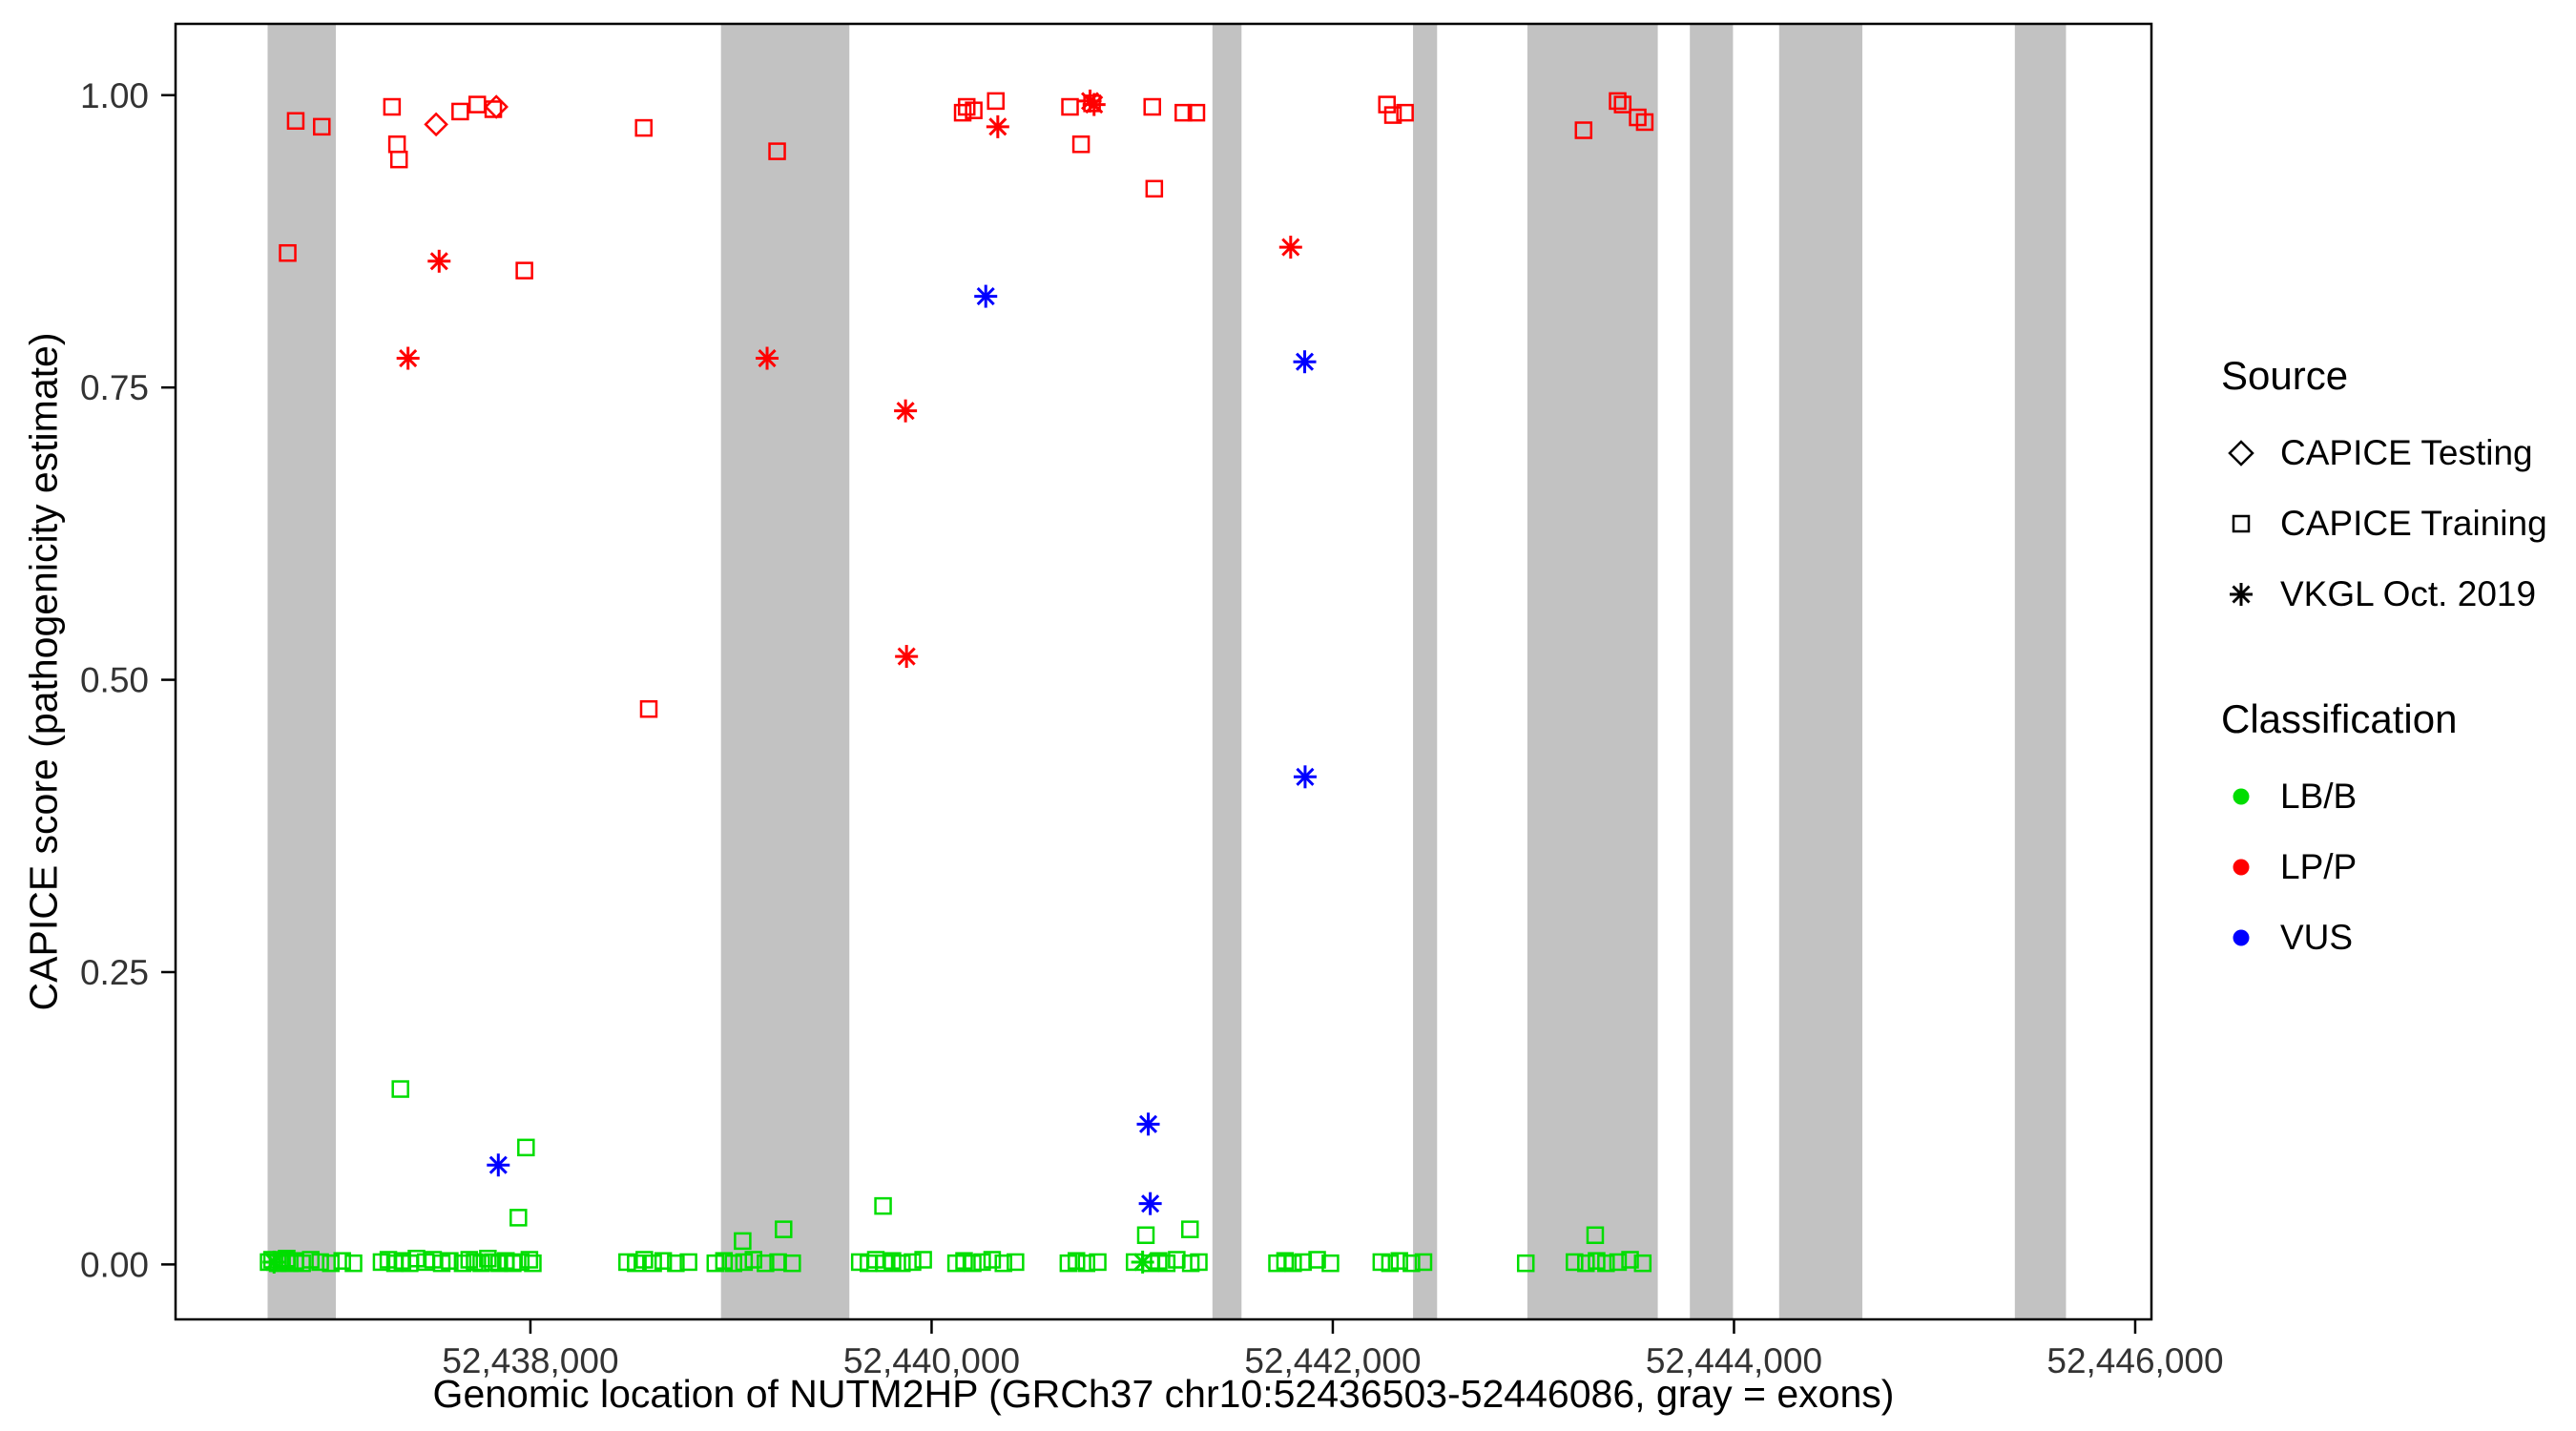 Image resolution: width=2576 pixels, height=1431 pixels. I want to click on asterisk-icon, so click(2241, 594).